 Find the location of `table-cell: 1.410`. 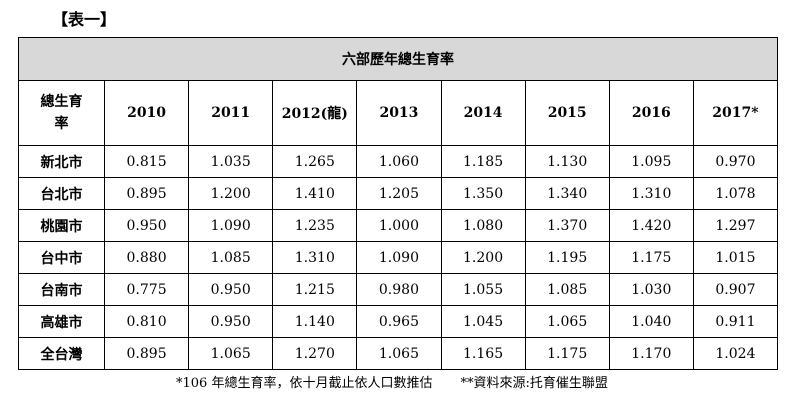

table-cell: 1.410 is located at coordinates (315, 193).